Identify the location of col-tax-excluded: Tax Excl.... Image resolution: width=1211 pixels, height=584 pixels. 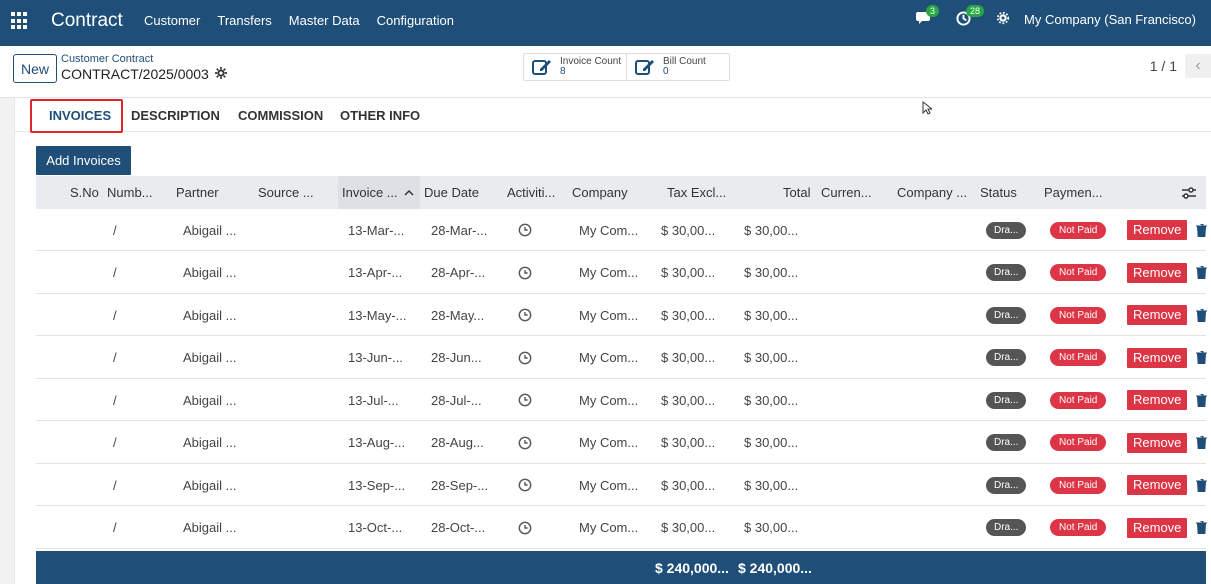
(697, 192).